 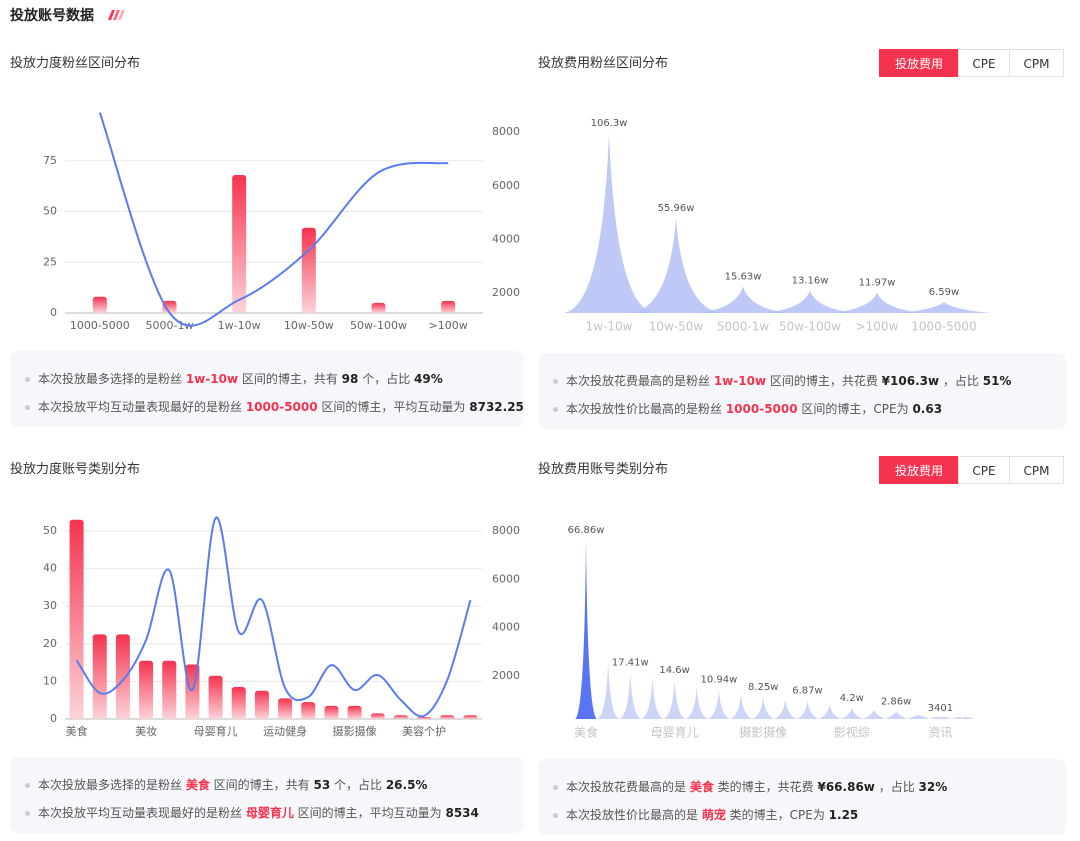 What do you see at coordinates (940, 733) in the screenshot?
I see `x-tick-label: 资讯` at bounding box center [940, 733].